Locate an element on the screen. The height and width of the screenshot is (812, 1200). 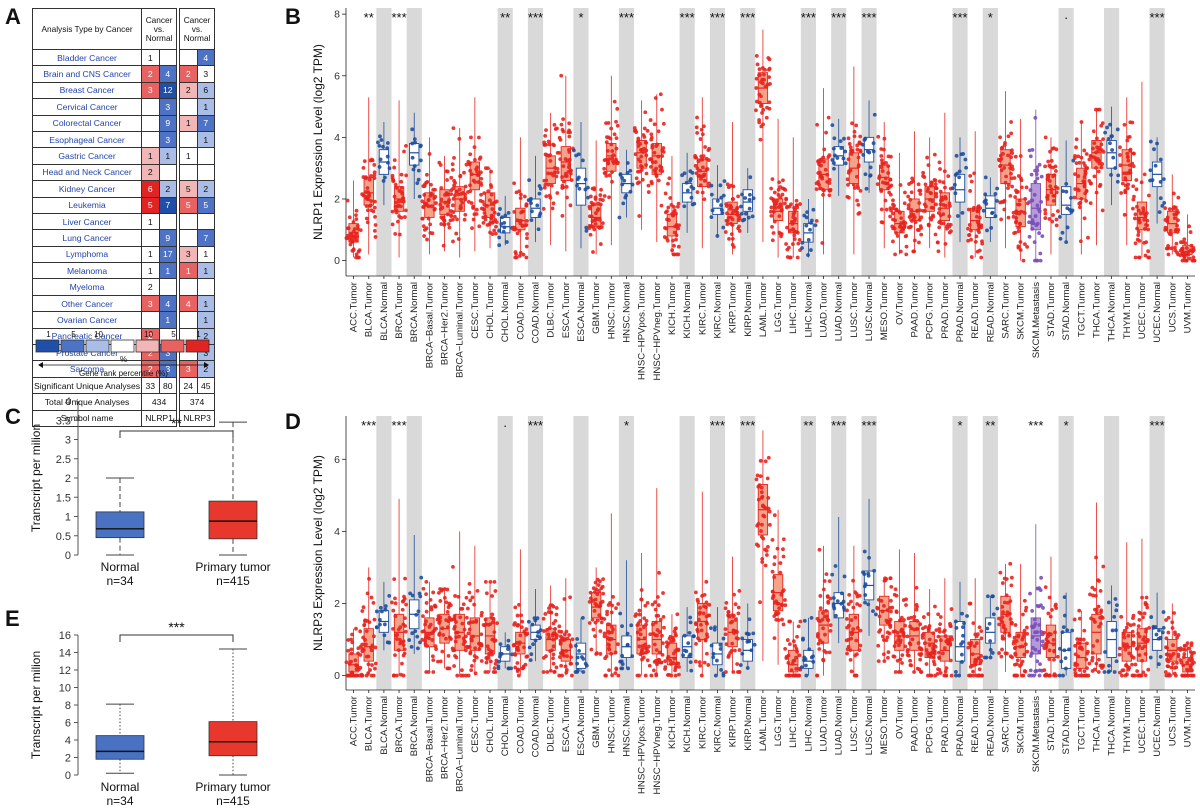
column-gap is located at coordinates (178, 287).